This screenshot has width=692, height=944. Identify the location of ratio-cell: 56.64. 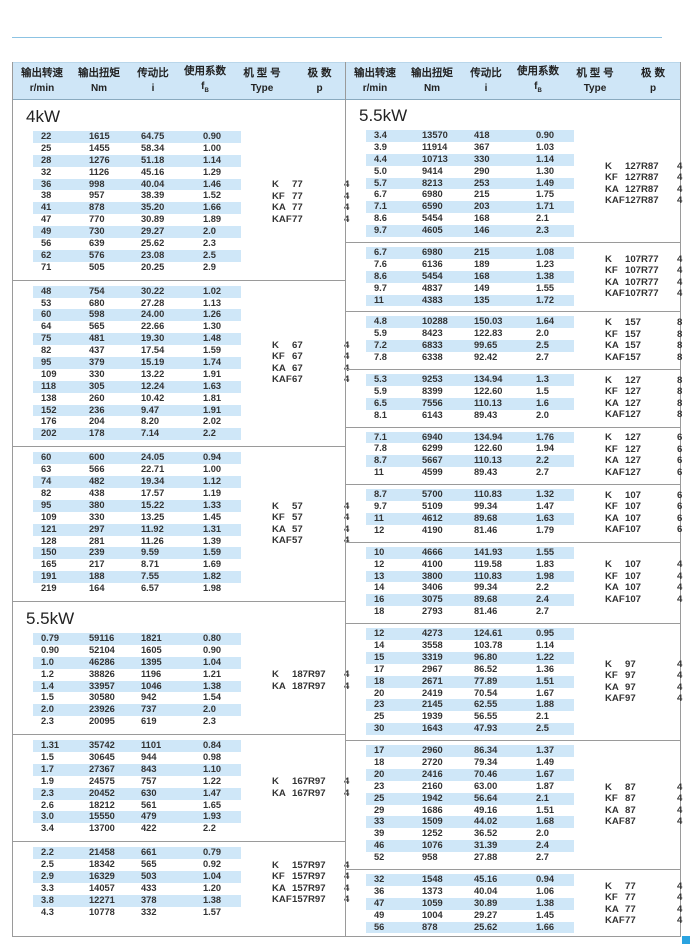
(486, 797).